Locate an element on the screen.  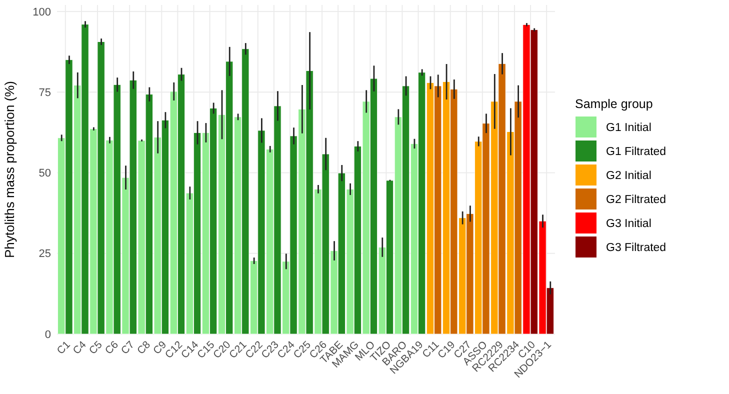
x-tick-label: C5 is located at coordinates (95, 347).